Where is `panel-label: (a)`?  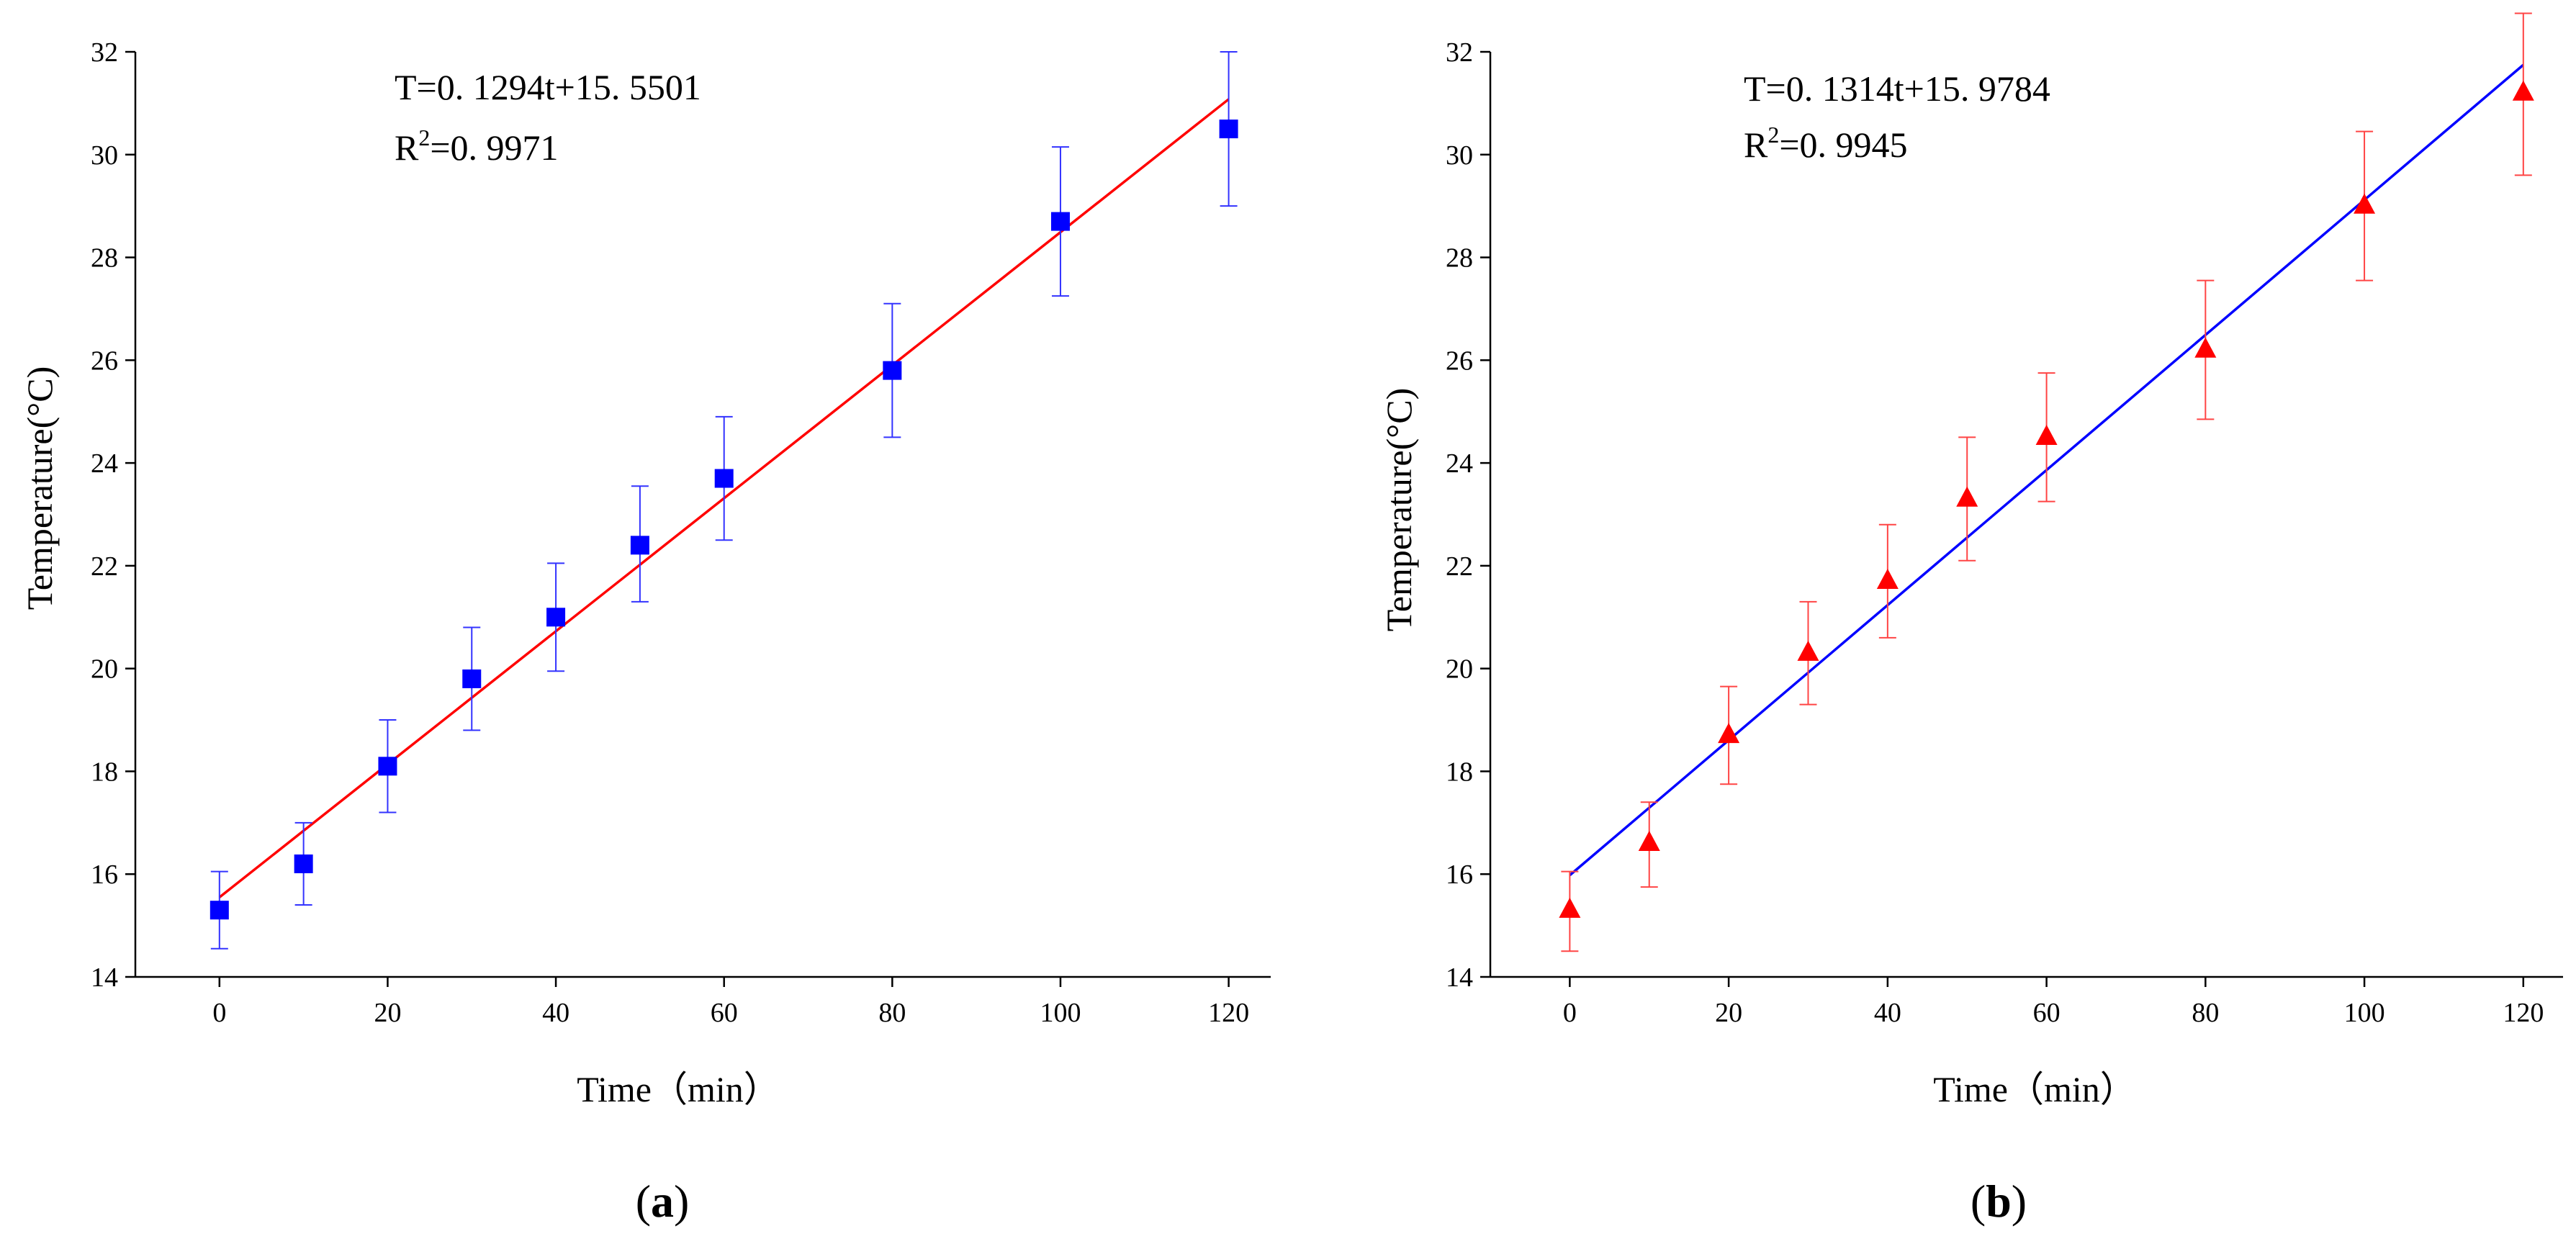 panel-label: (a) is located at coordinates (663, 1202).